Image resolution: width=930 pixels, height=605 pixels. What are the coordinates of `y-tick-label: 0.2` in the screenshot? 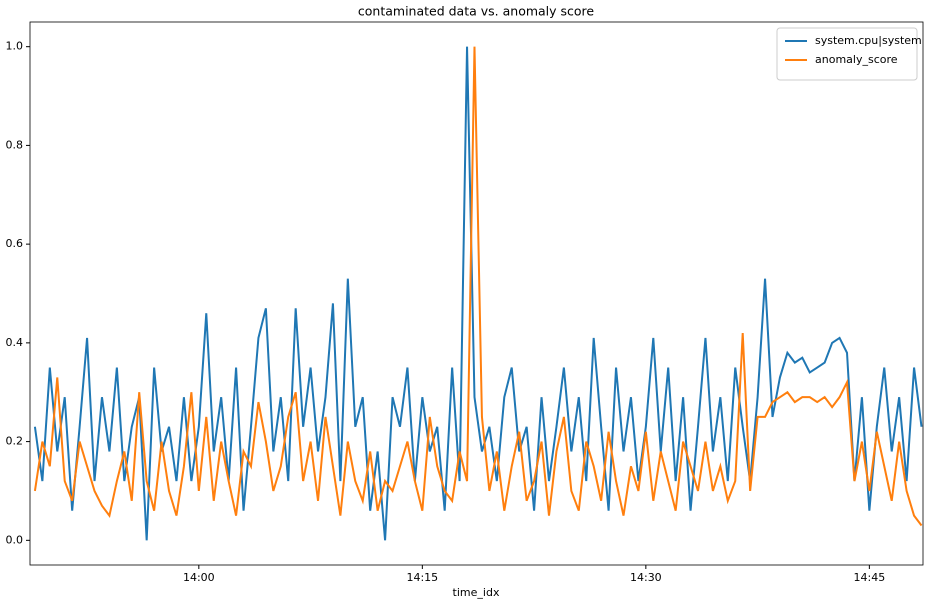 It's located at (15, 441).